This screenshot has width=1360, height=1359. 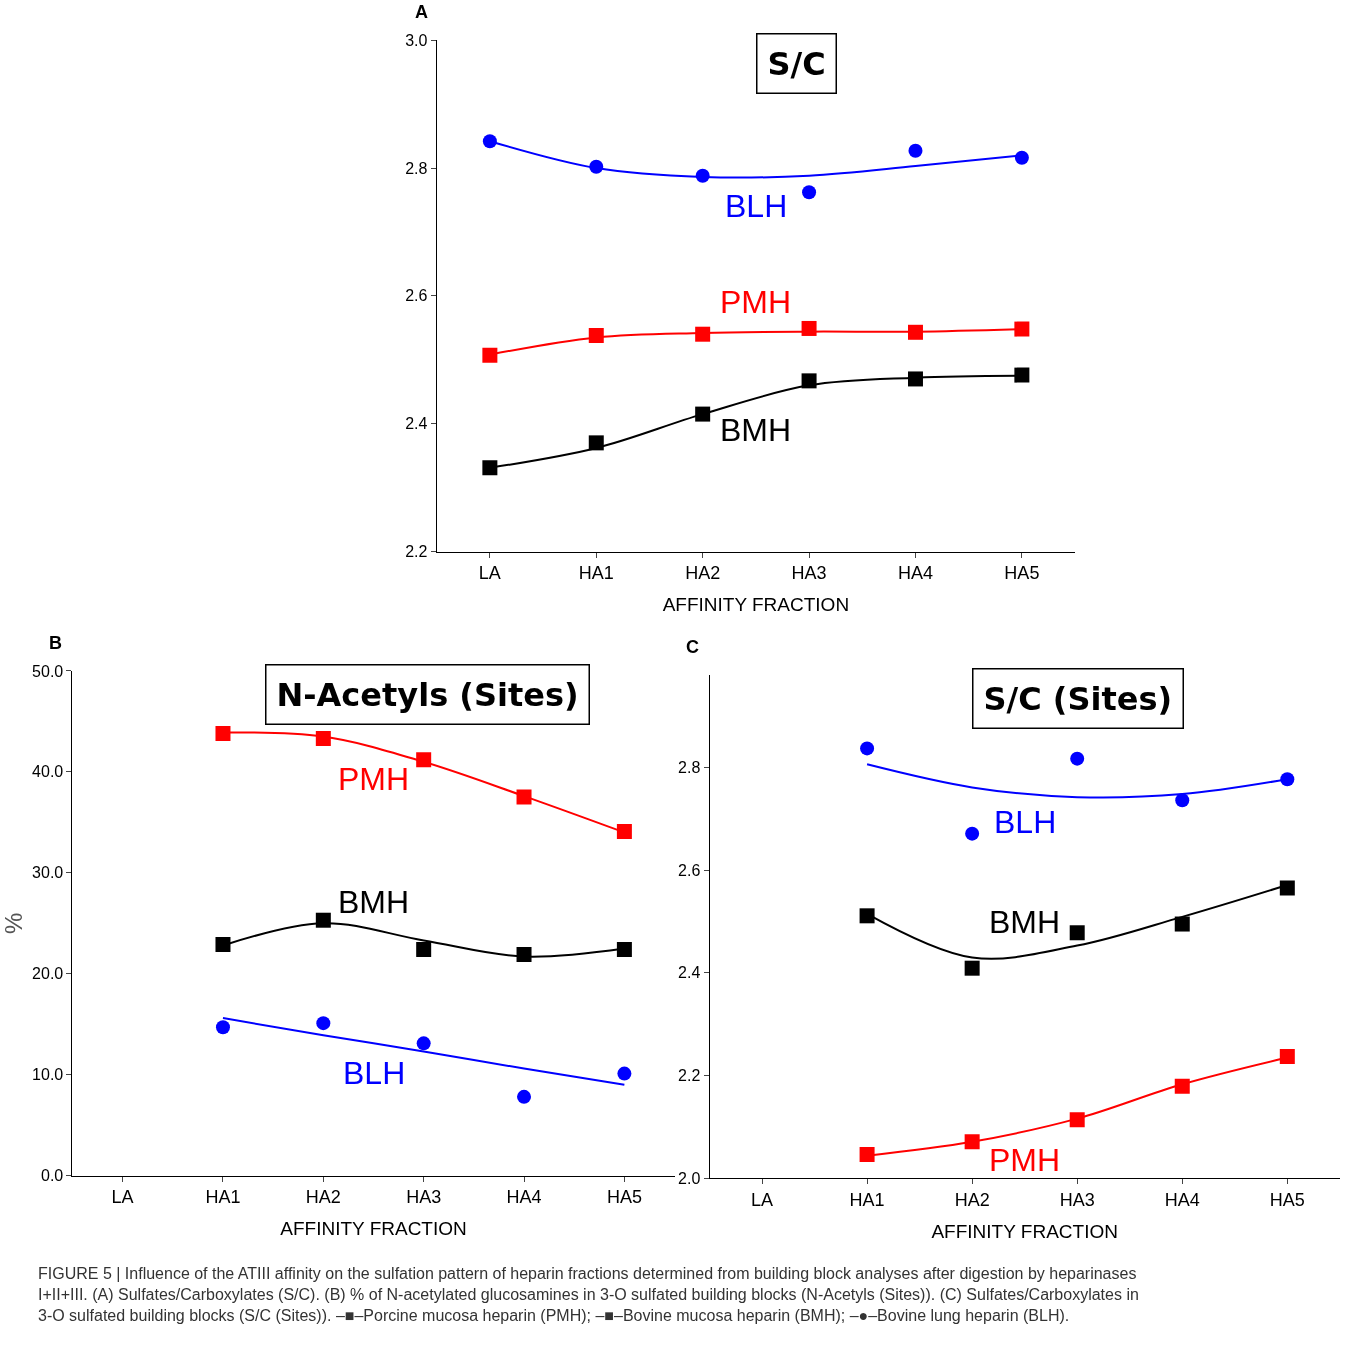 I want to click on y-tick-label: 3.0, so click(x=416, y=40).